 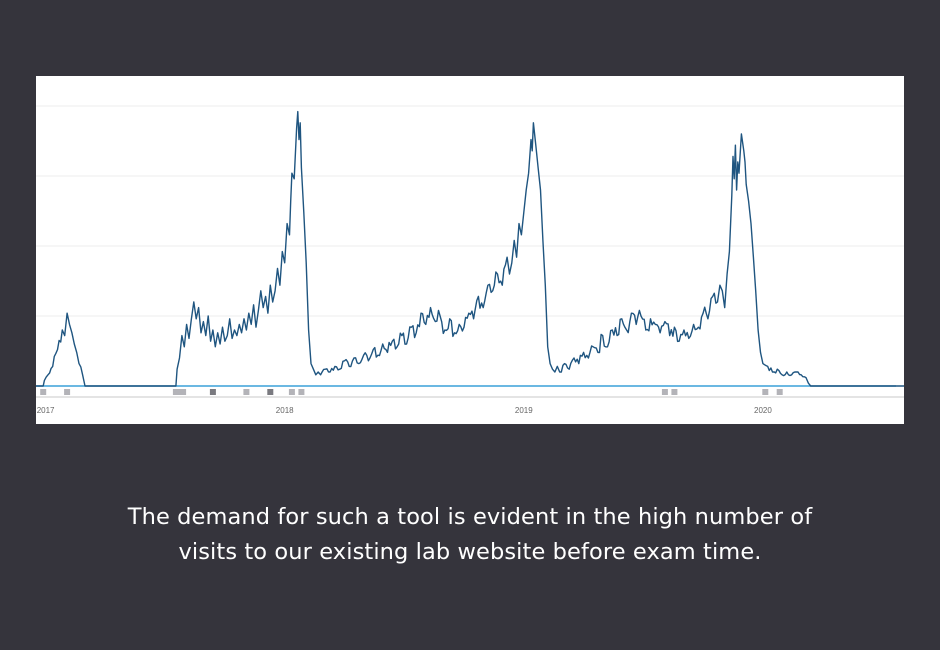 I want to click on x-tick-label-2019: 2019, so click(x=524, y=410).